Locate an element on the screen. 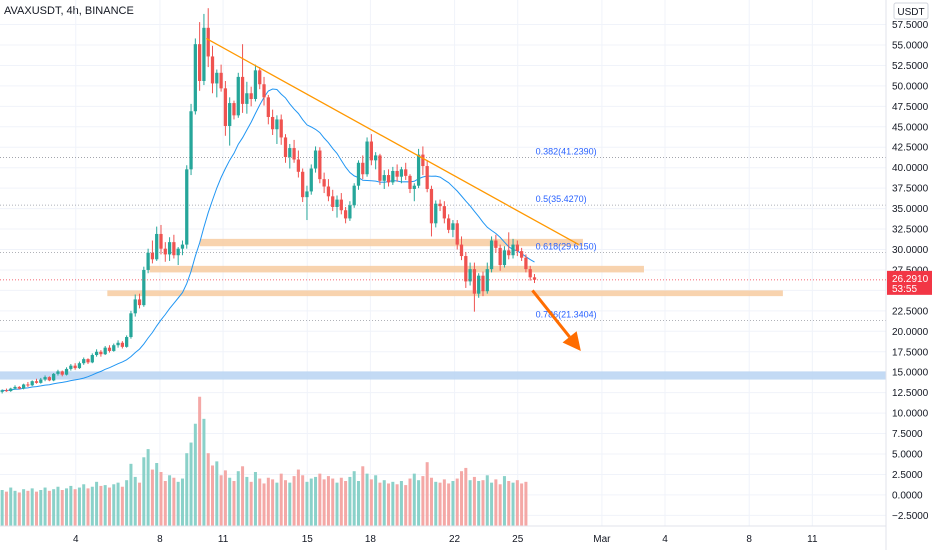 The image size is (932, 550). y-tick-label: 10.0000 is located at coordinates (910, 414).